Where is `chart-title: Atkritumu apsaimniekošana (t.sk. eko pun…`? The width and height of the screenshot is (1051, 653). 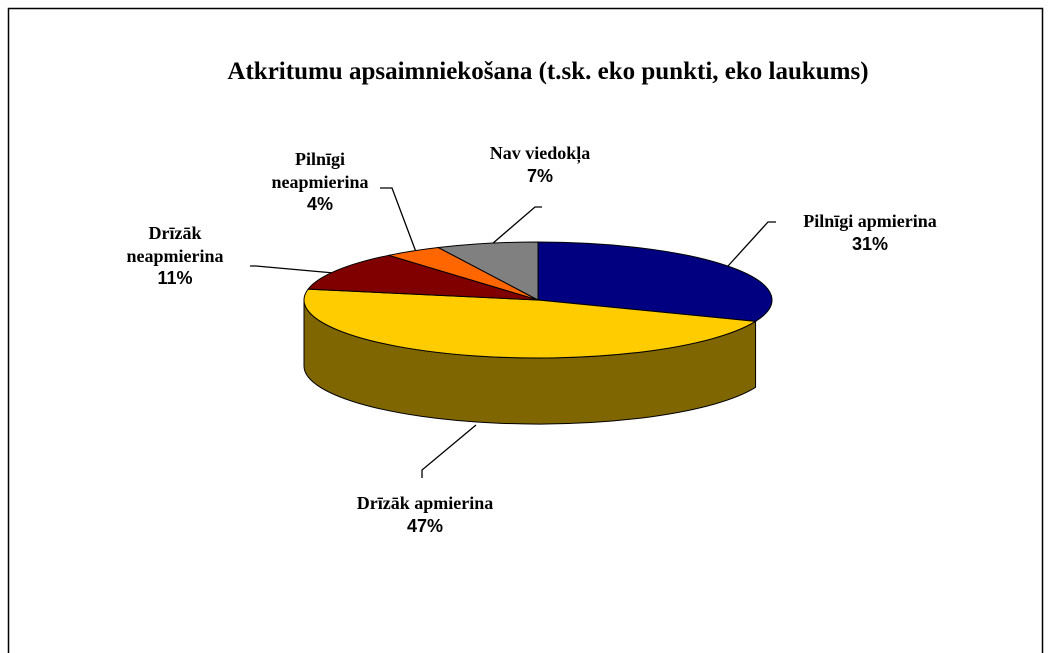 chart-title: Atkritumu apsaimniekošana (t.sk. eko pun… is located at coordinates (548, 71).